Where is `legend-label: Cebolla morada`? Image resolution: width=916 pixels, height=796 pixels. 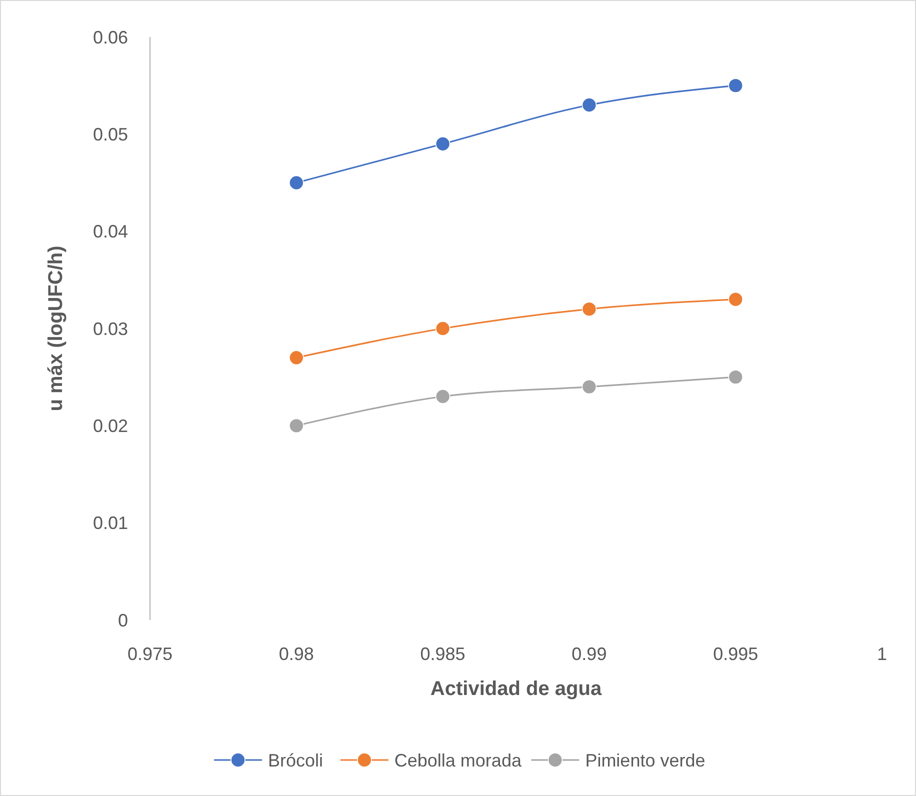
legend-label: Cebolla morada is located at coordinates (458, 760).